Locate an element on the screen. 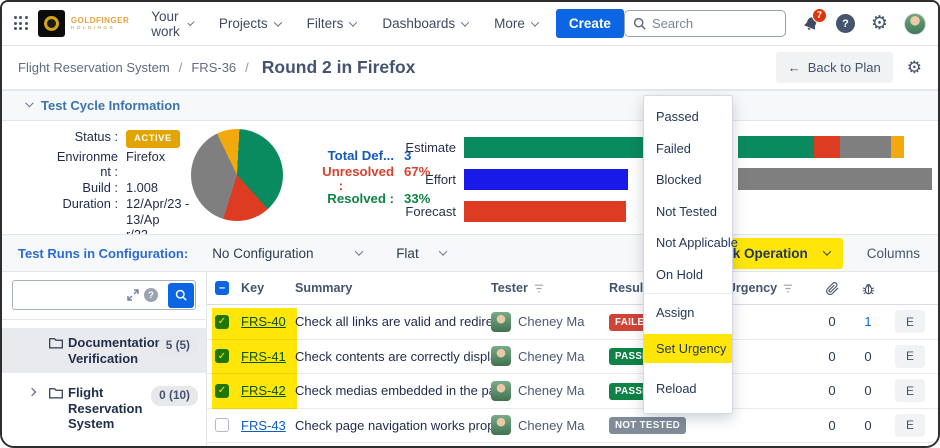  menu-item-reload: Reload is located at coordinates (676, 388).